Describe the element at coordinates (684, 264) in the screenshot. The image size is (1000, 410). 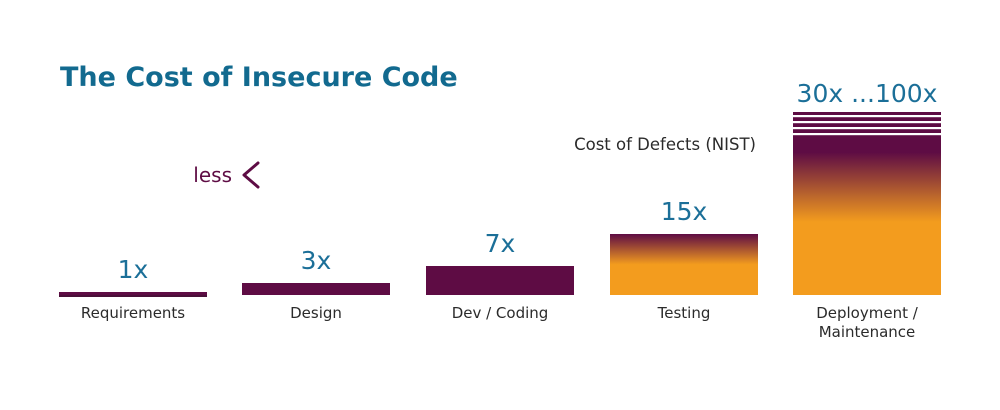
I see `bar-testing` at that location.